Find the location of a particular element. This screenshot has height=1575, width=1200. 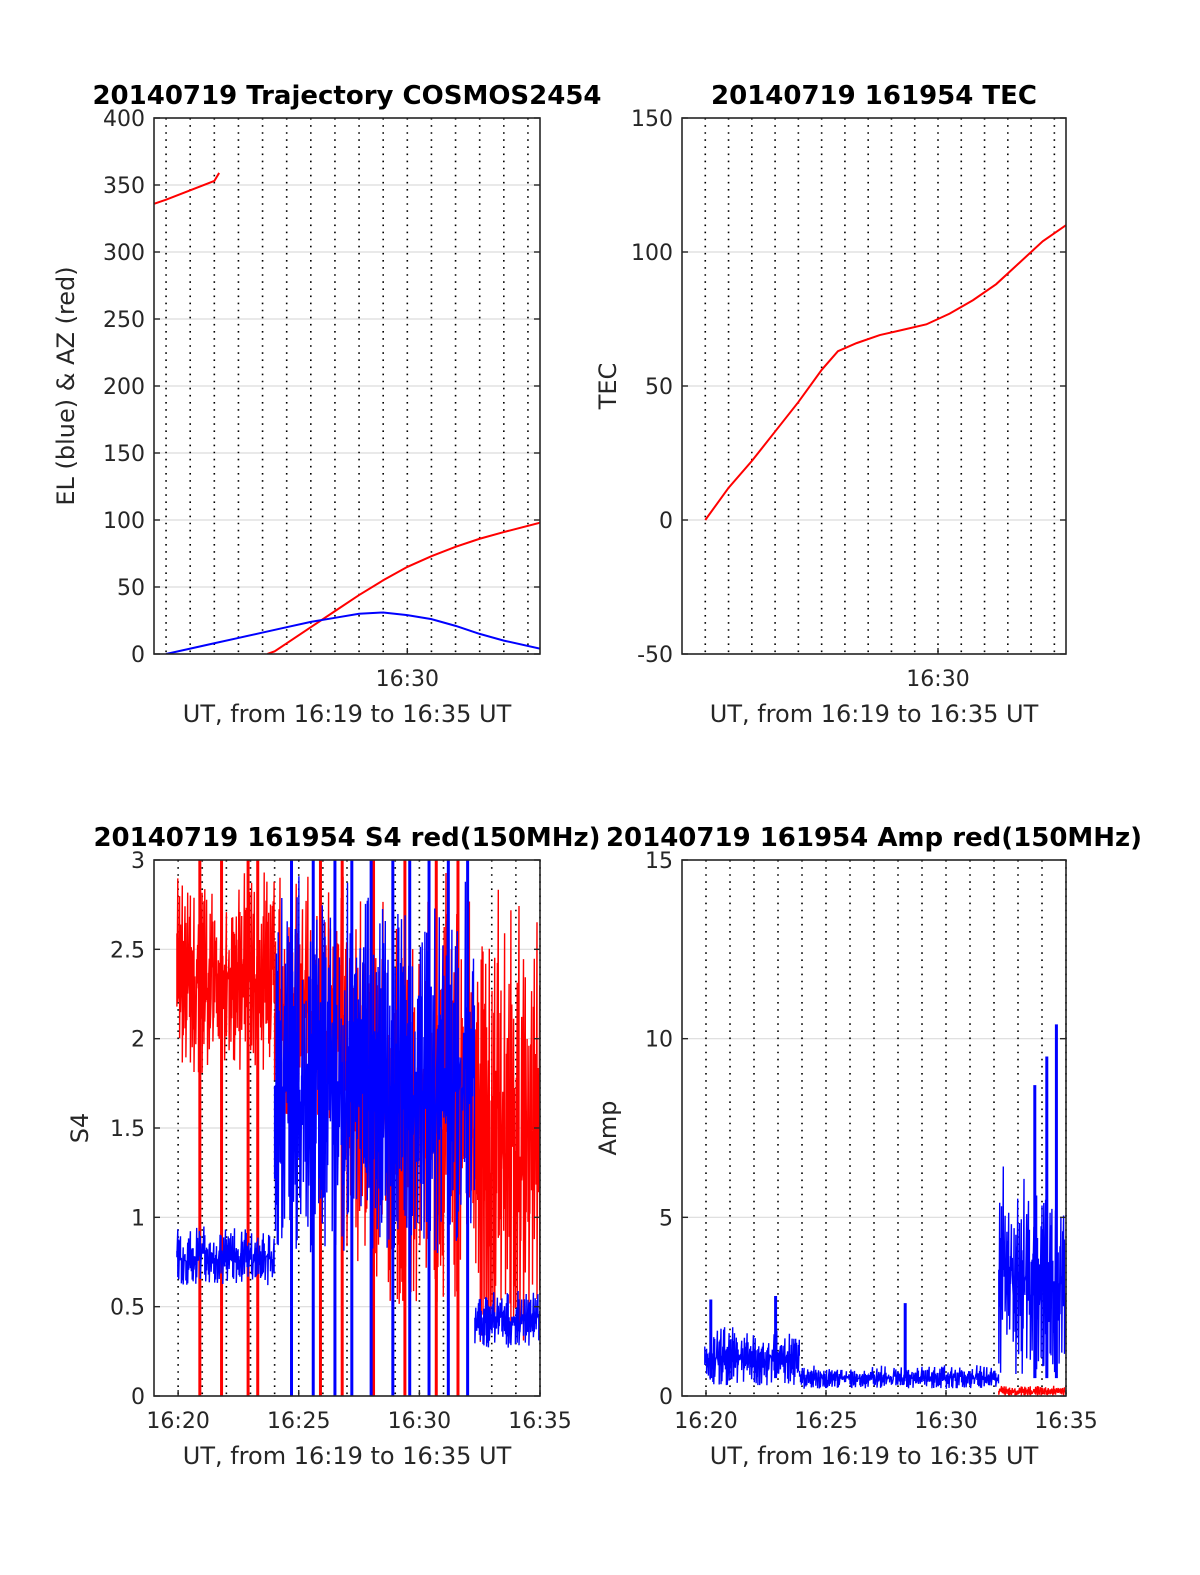

chart-title: 20140719 161954 Amp red(150MHz) is located at coordinates (874, 838).